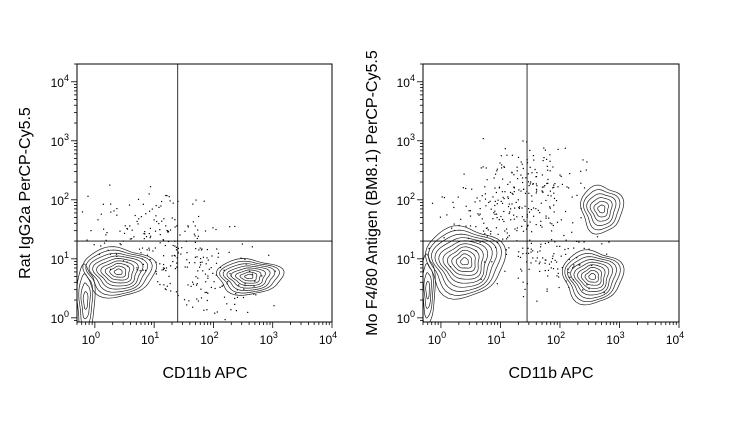 The height and width of the screenshot is (422, 741). What do you see at coordinates (209, 338) in the screenshot?
I see `panel-0-x-tick-label: 102` at bounding box center [209, 338].